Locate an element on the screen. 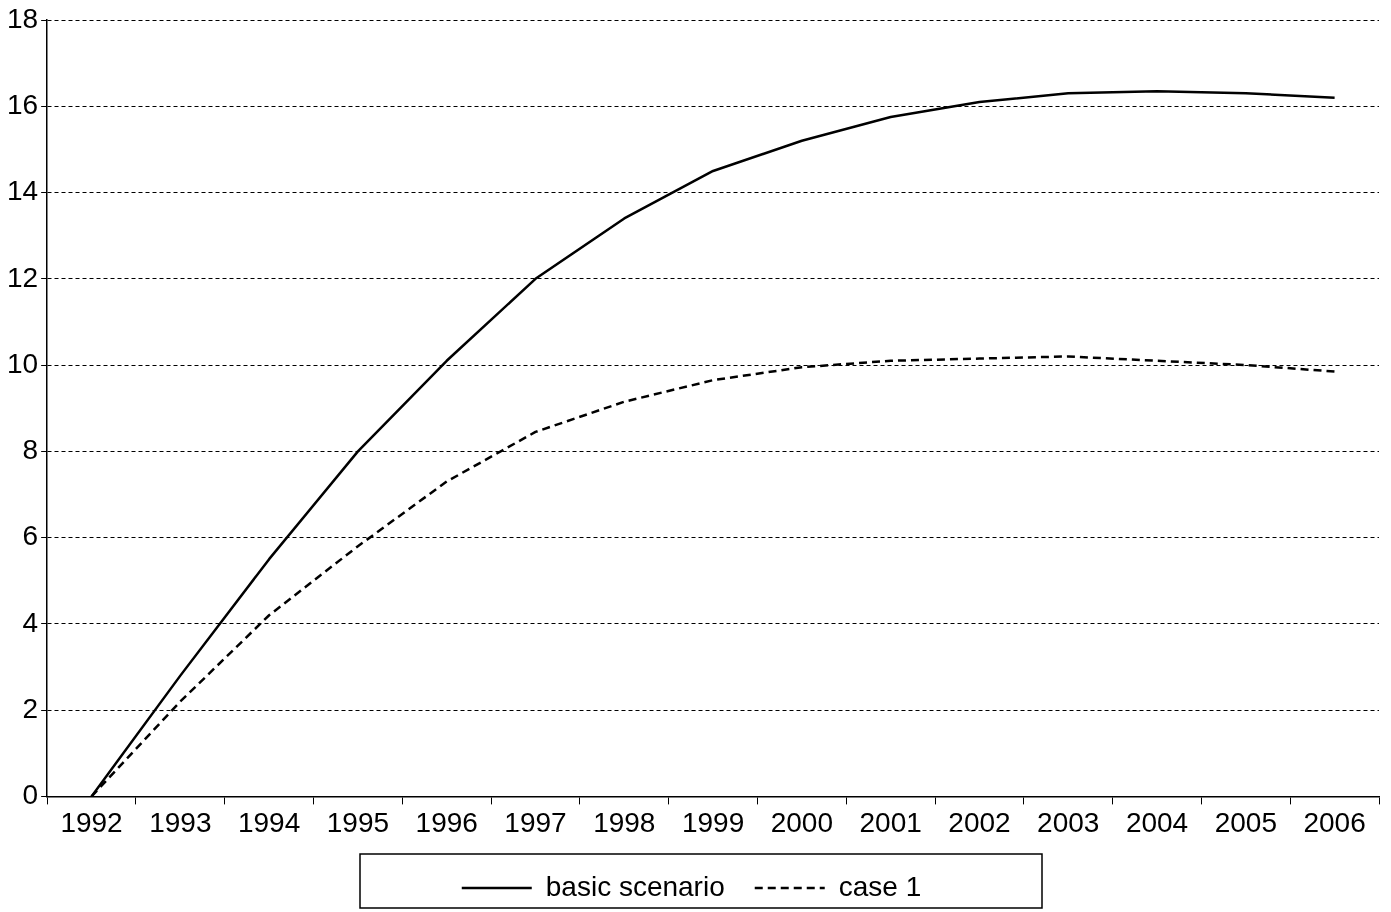  y-tick-label: 8 is located at coordinates (30, 450).